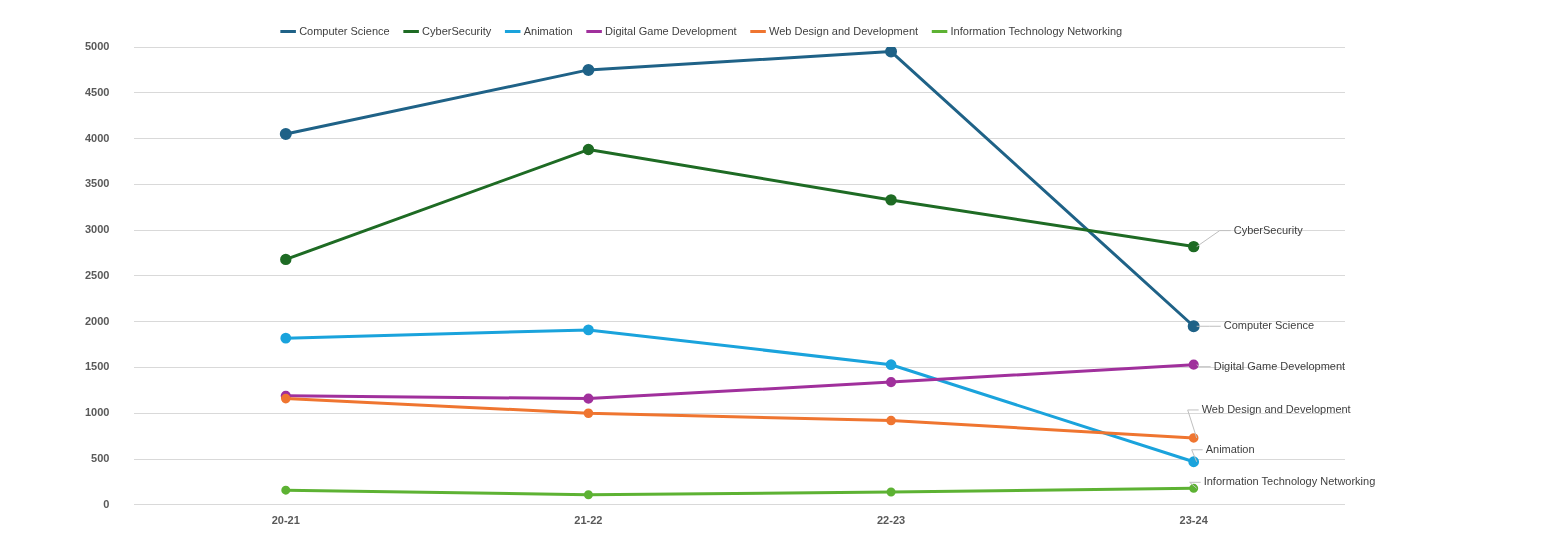 The height and width of the screenshot is (558, 1560). What do you see at coordinates (1269, 325) in the screenshot?
I see `text: Computer Science` at bounding box center [1269, 325].